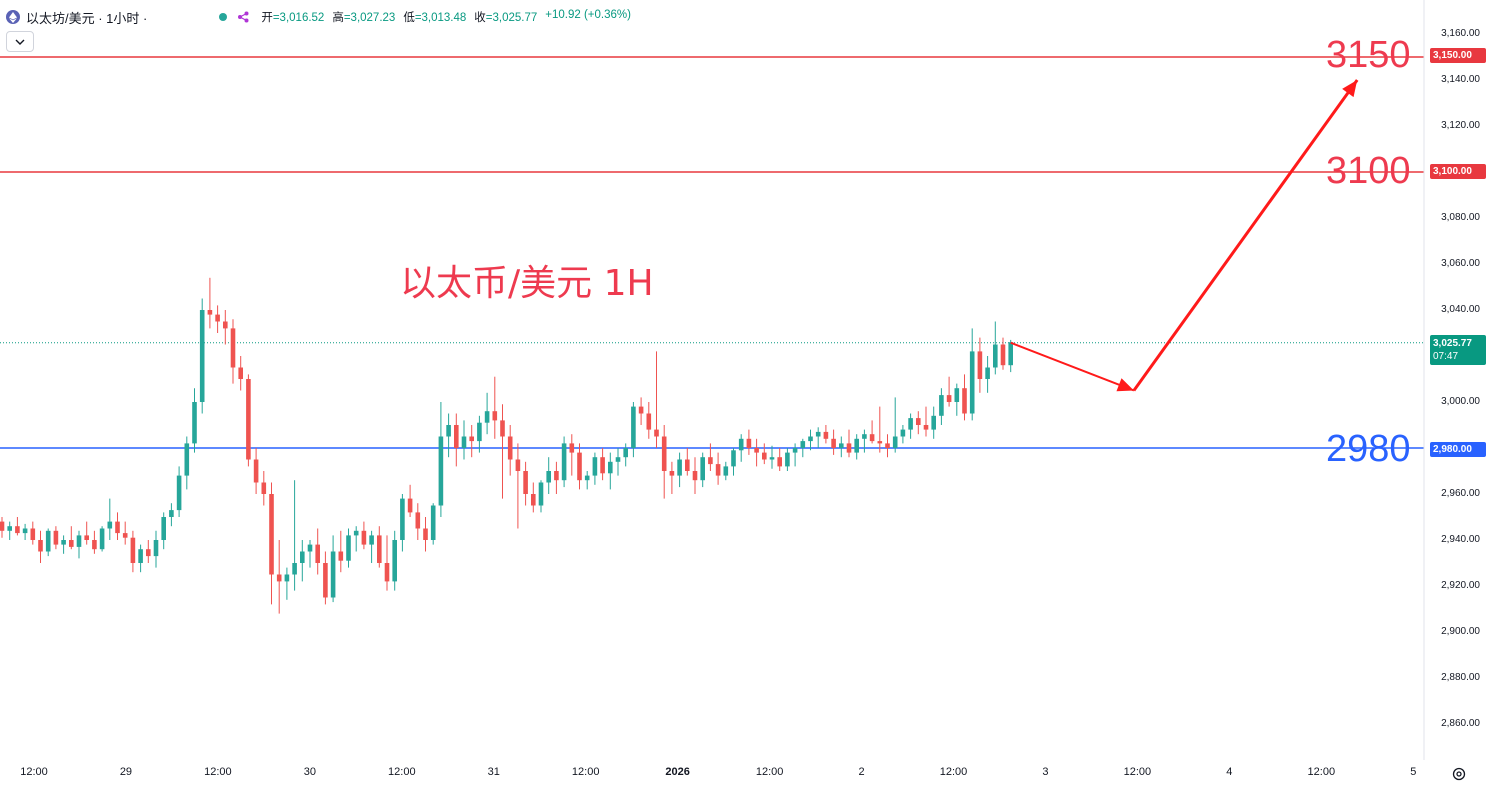 Image resolution: width=1490 pixels, height=786 pixels. Describe the element at coordinates (243, 17) in the screenshot. I see `share-icon` at that location.